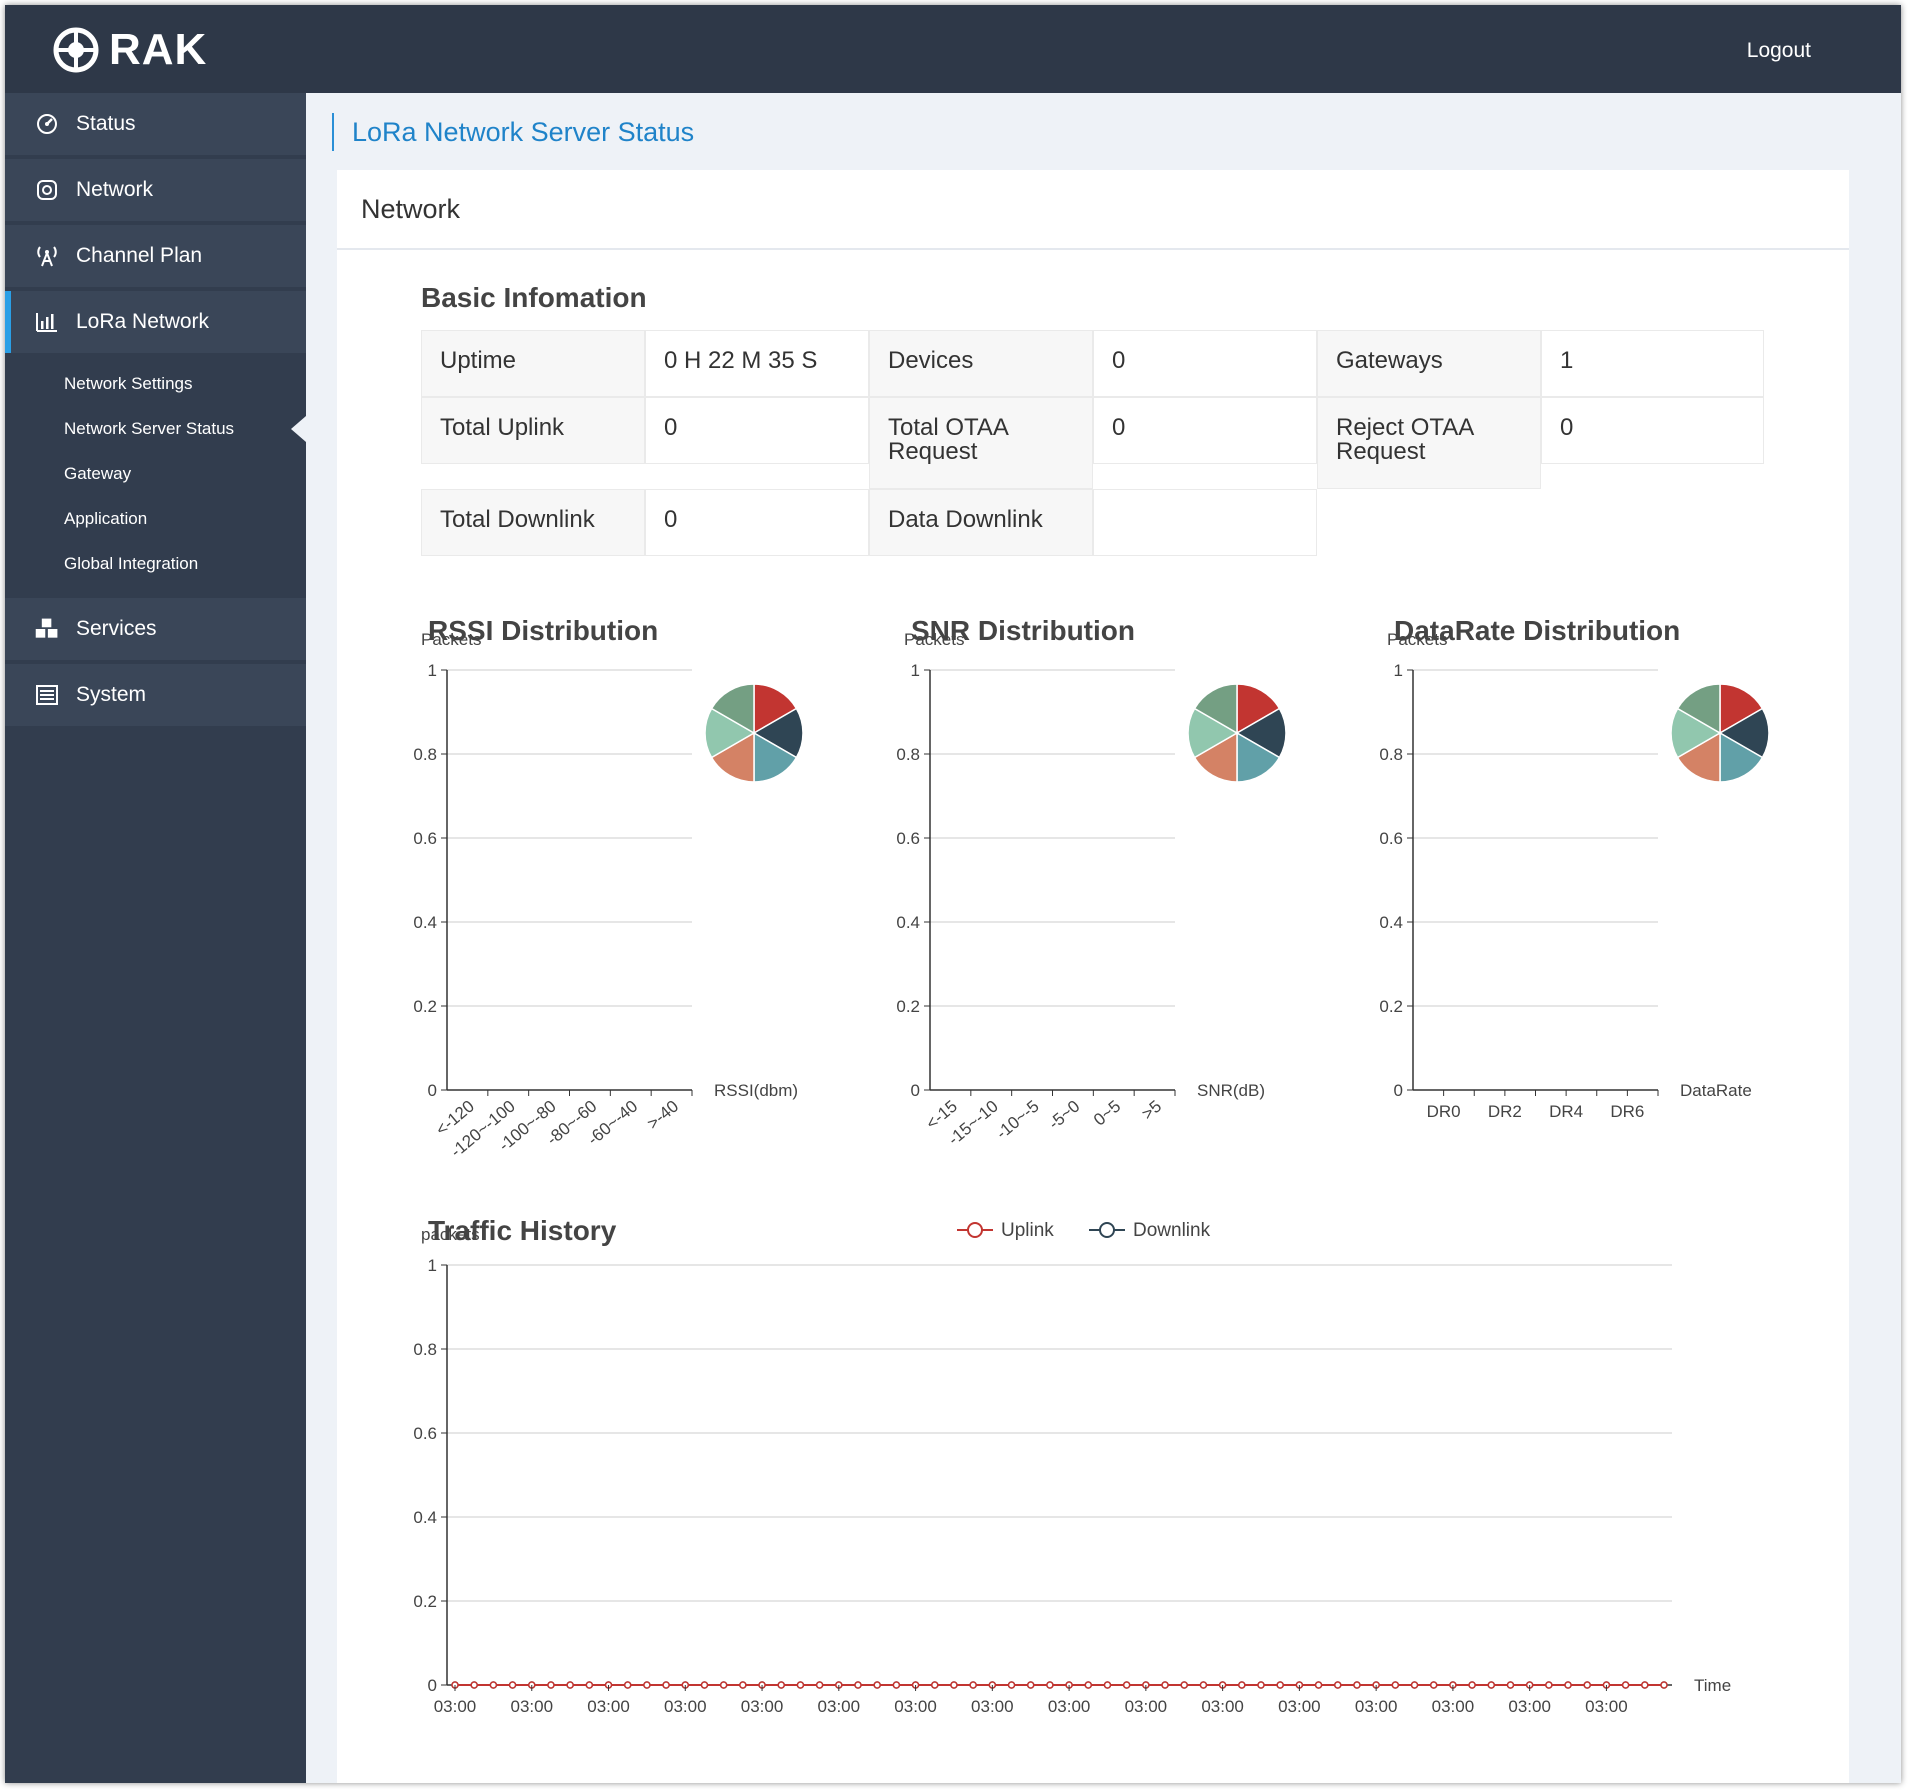 Image resolution: width=1908 pixels, height=1790 pixels. I want to click on sidebar-item-system: System, so click(155, 695).